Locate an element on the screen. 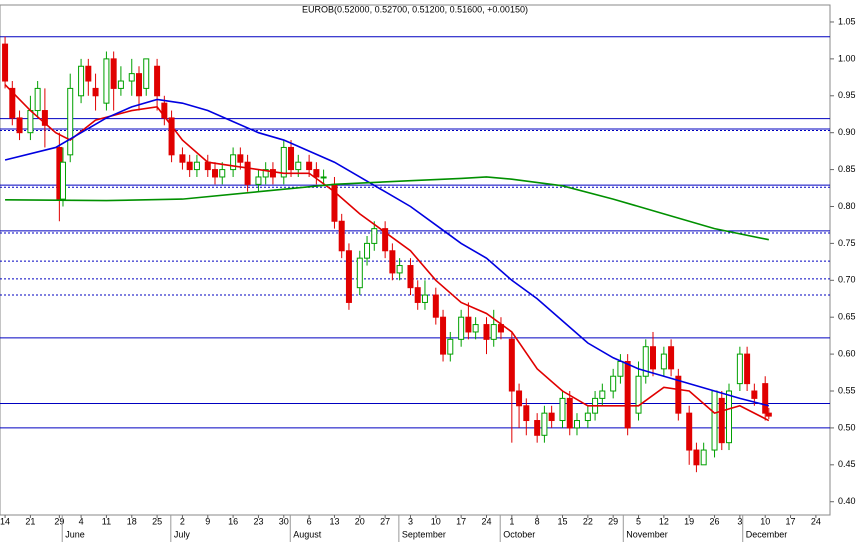  x-tick-label: 21 is located at coordinates (30, 521).